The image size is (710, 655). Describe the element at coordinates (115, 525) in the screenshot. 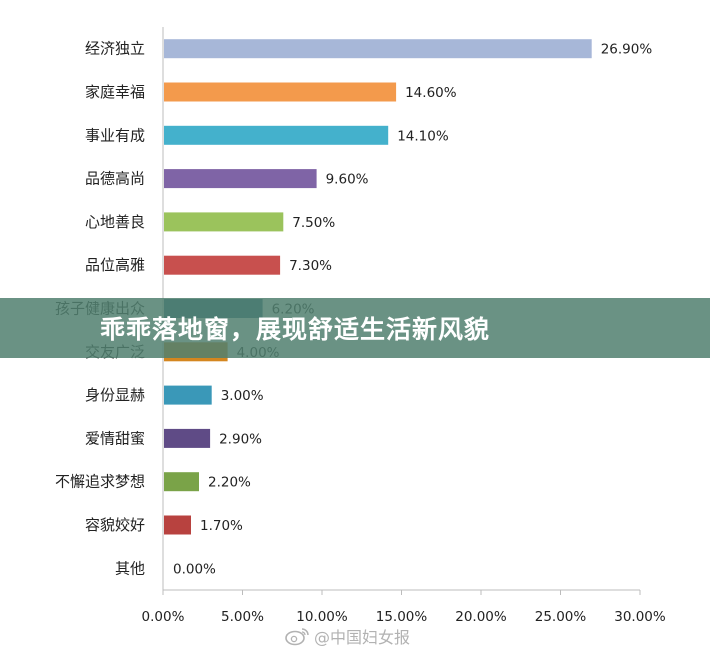

I see `category-label: 容貌姣好` at that location.